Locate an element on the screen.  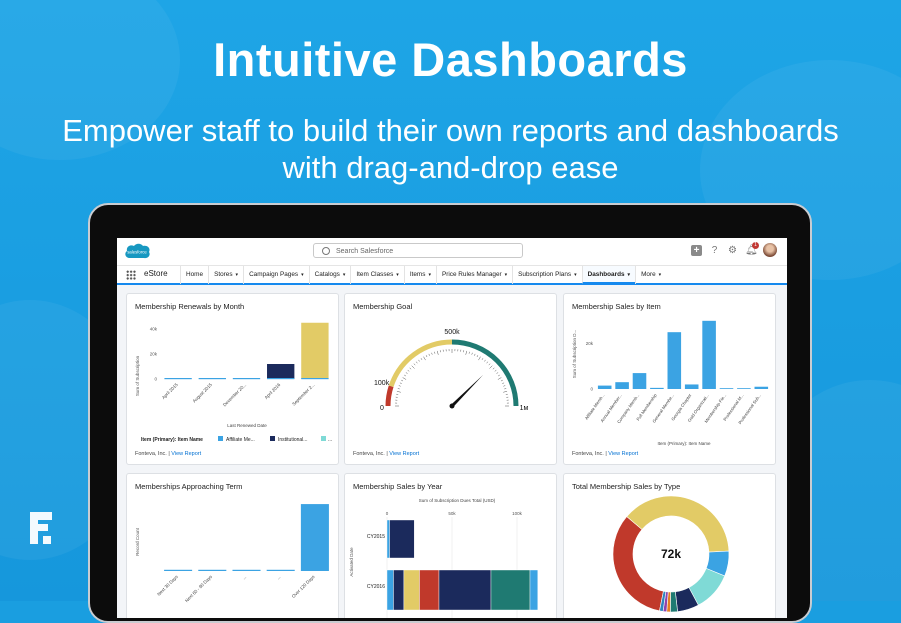
y-tick-label: CY2015 is located at coordinates (376, 537).